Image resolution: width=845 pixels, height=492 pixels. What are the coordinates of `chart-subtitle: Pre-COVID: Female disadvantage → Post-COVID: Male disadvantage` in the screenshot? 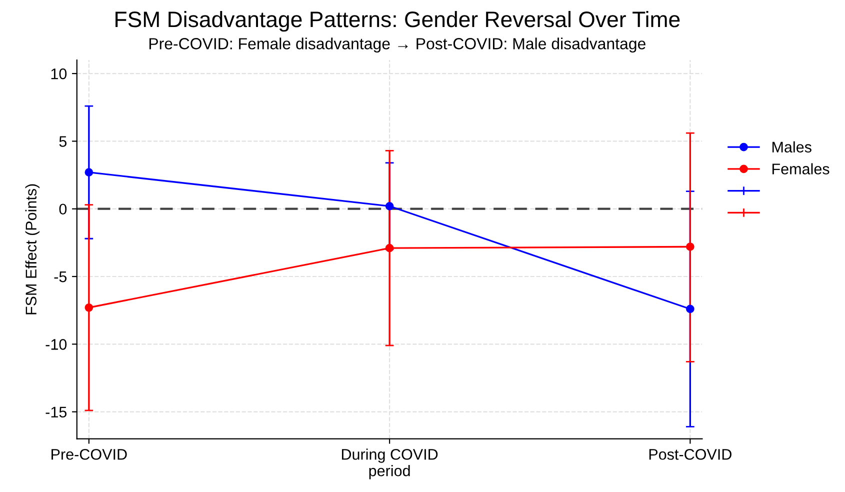 It's located at (397, 45).